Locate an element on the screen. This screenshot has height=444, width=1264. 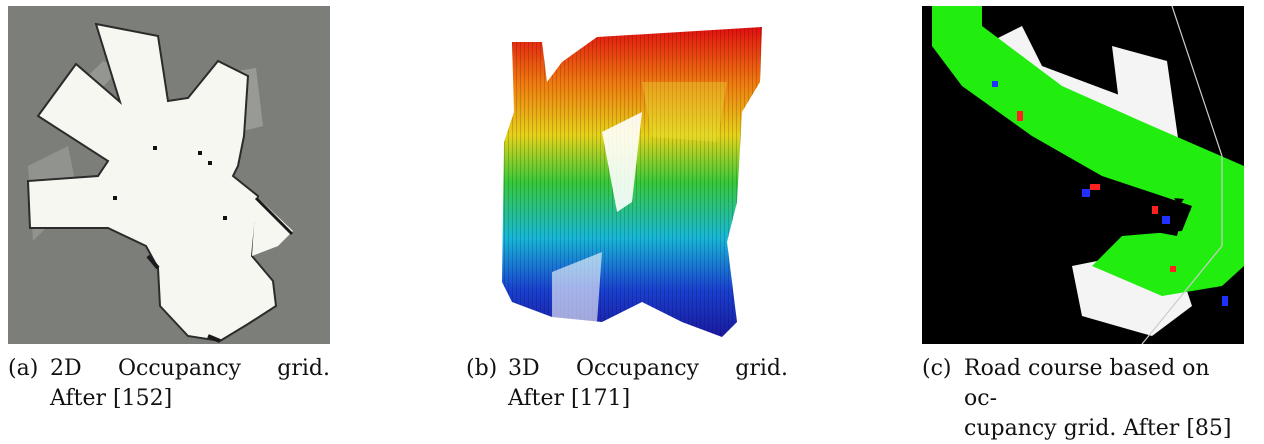
caption-c-tag: (c) is located at coordinates (937, 368).